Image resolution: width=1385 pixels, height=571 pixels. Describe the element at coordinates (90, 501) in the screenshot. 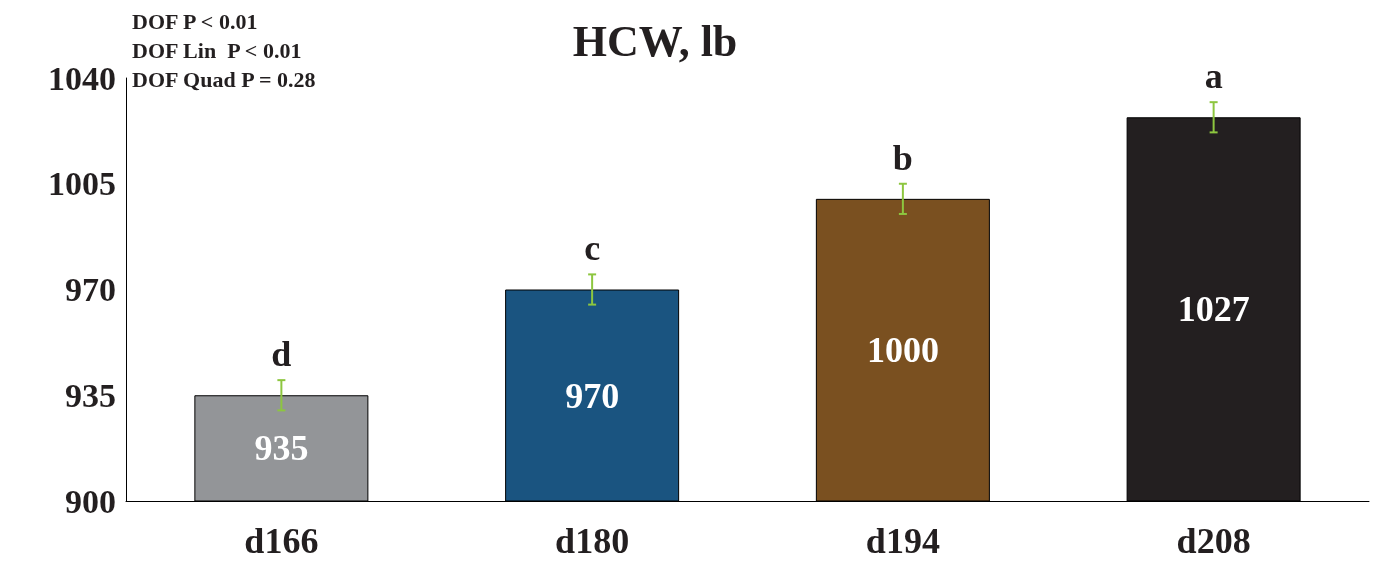

I see `y-tick-label: 900` at that location.